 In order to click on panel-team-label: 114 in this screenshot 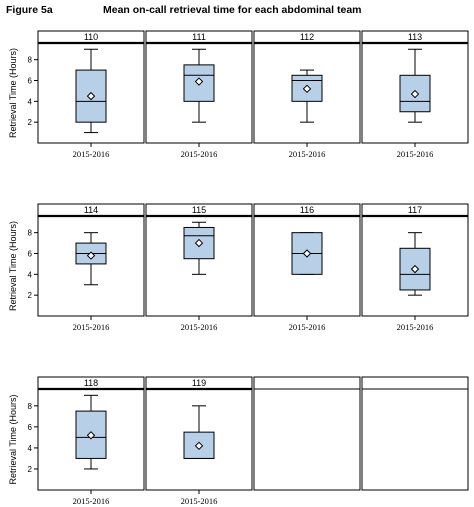, I will do `click(91, 210)`.